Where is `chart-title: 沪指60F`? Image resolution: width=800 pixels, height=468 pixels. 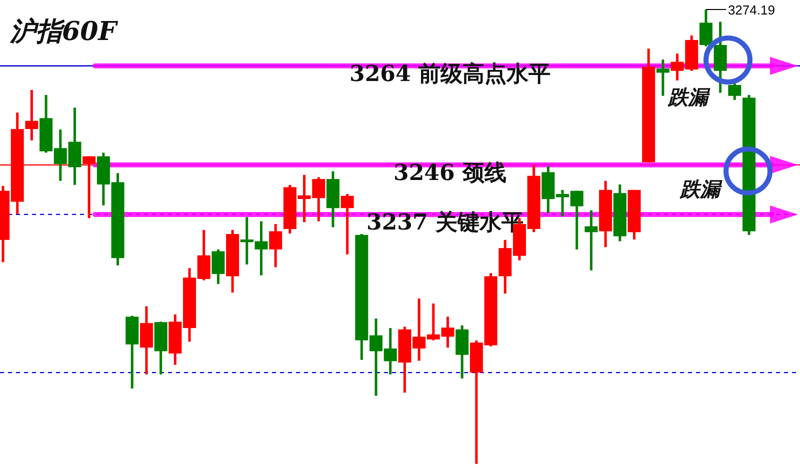 chart-title: 沪指60F is located at coordinates (63, 32).